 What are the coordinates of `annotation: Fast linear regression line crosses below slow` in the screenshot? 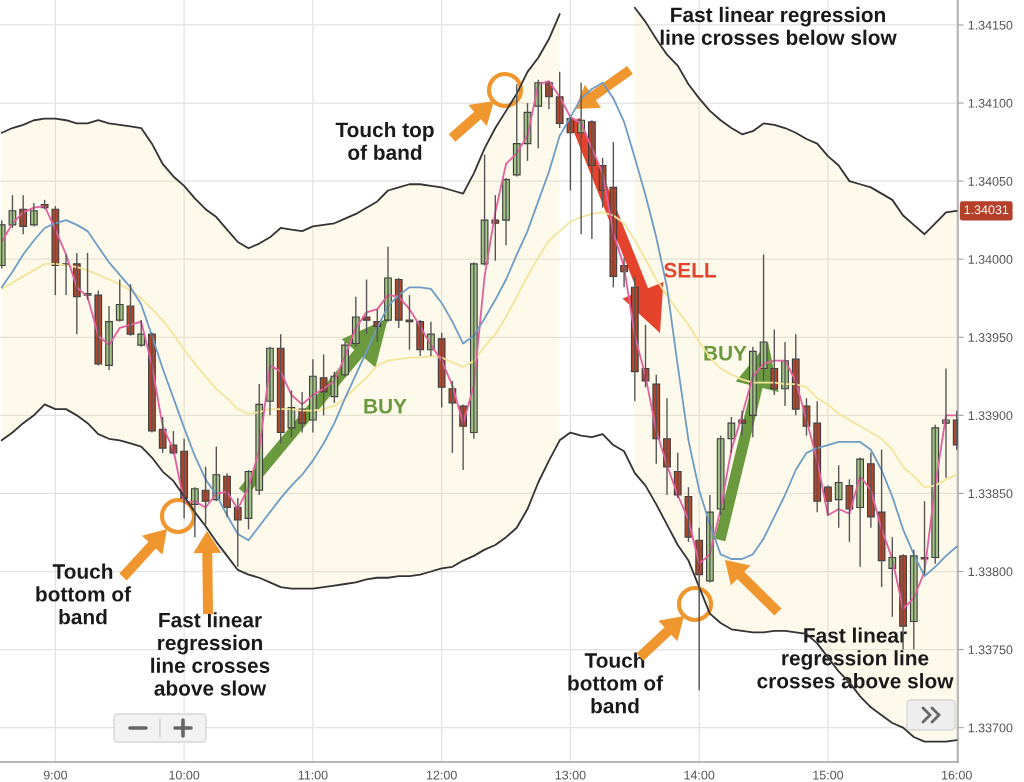 It's located at (778, 26).